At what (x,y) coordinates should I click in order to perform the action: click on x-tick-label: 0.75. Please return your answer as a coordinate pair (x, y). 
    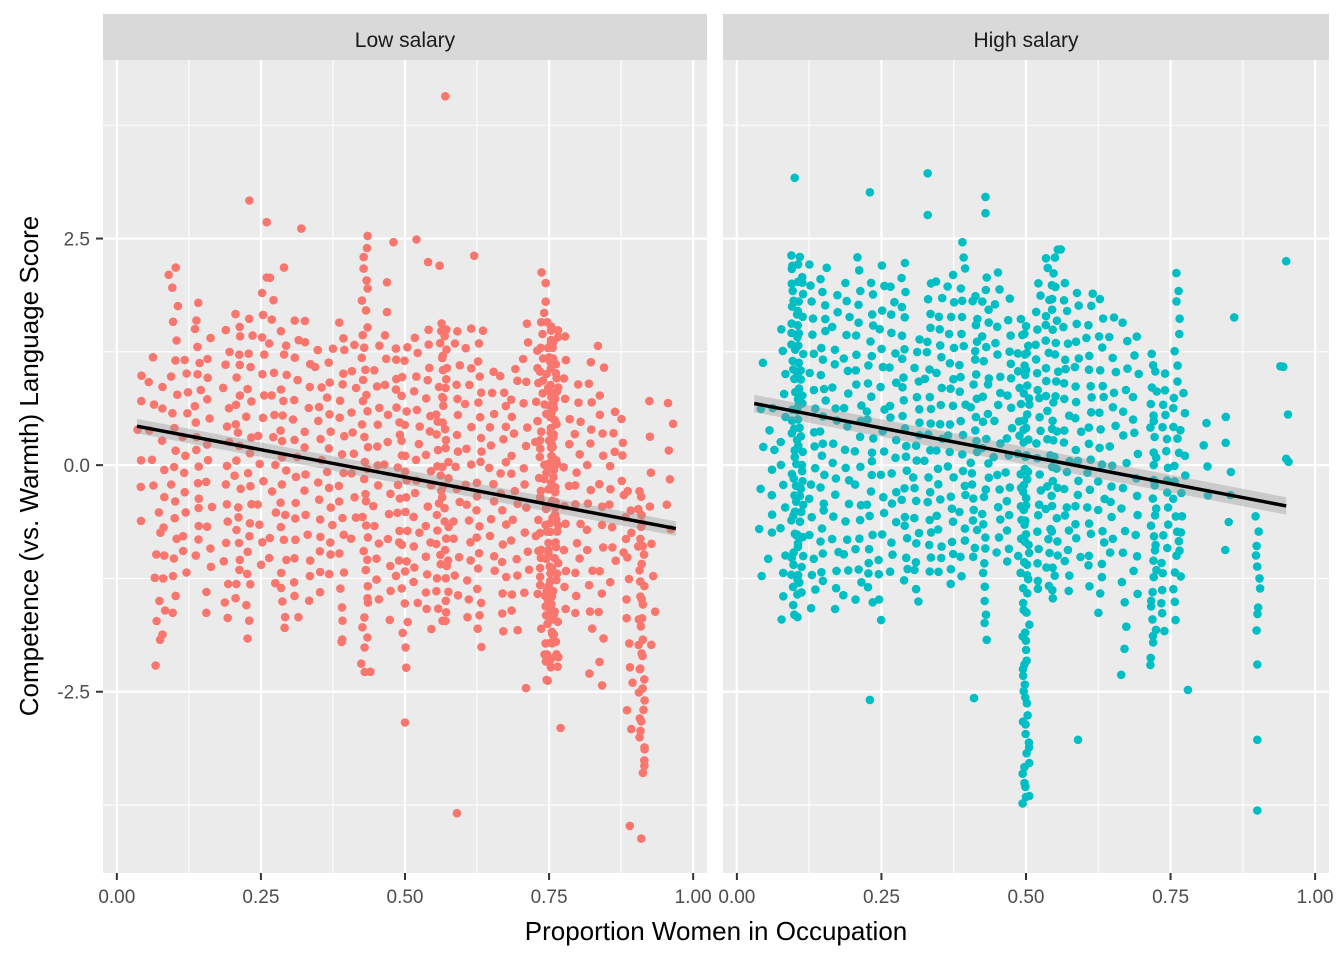
    Looking at the image, I should click on (549, 897).